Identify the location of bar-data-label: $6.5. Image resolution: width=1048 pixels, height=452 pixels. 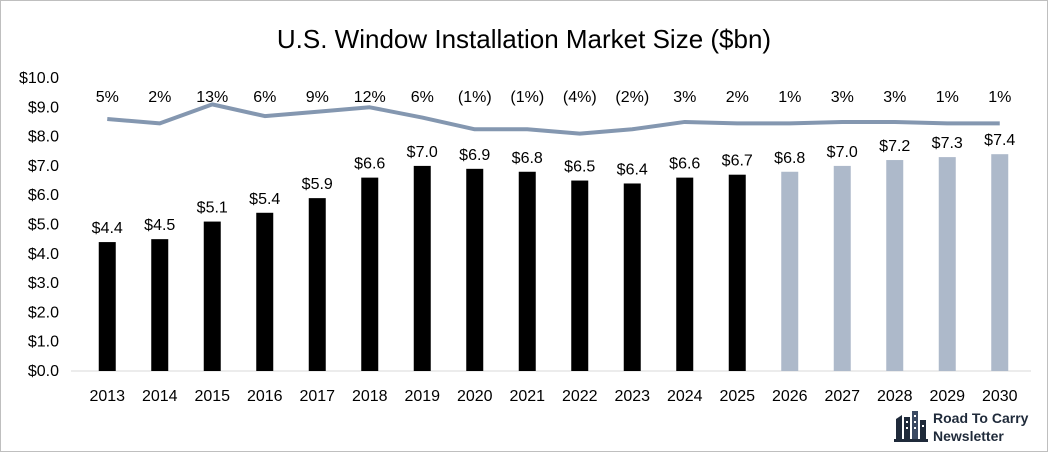
(579, 167).